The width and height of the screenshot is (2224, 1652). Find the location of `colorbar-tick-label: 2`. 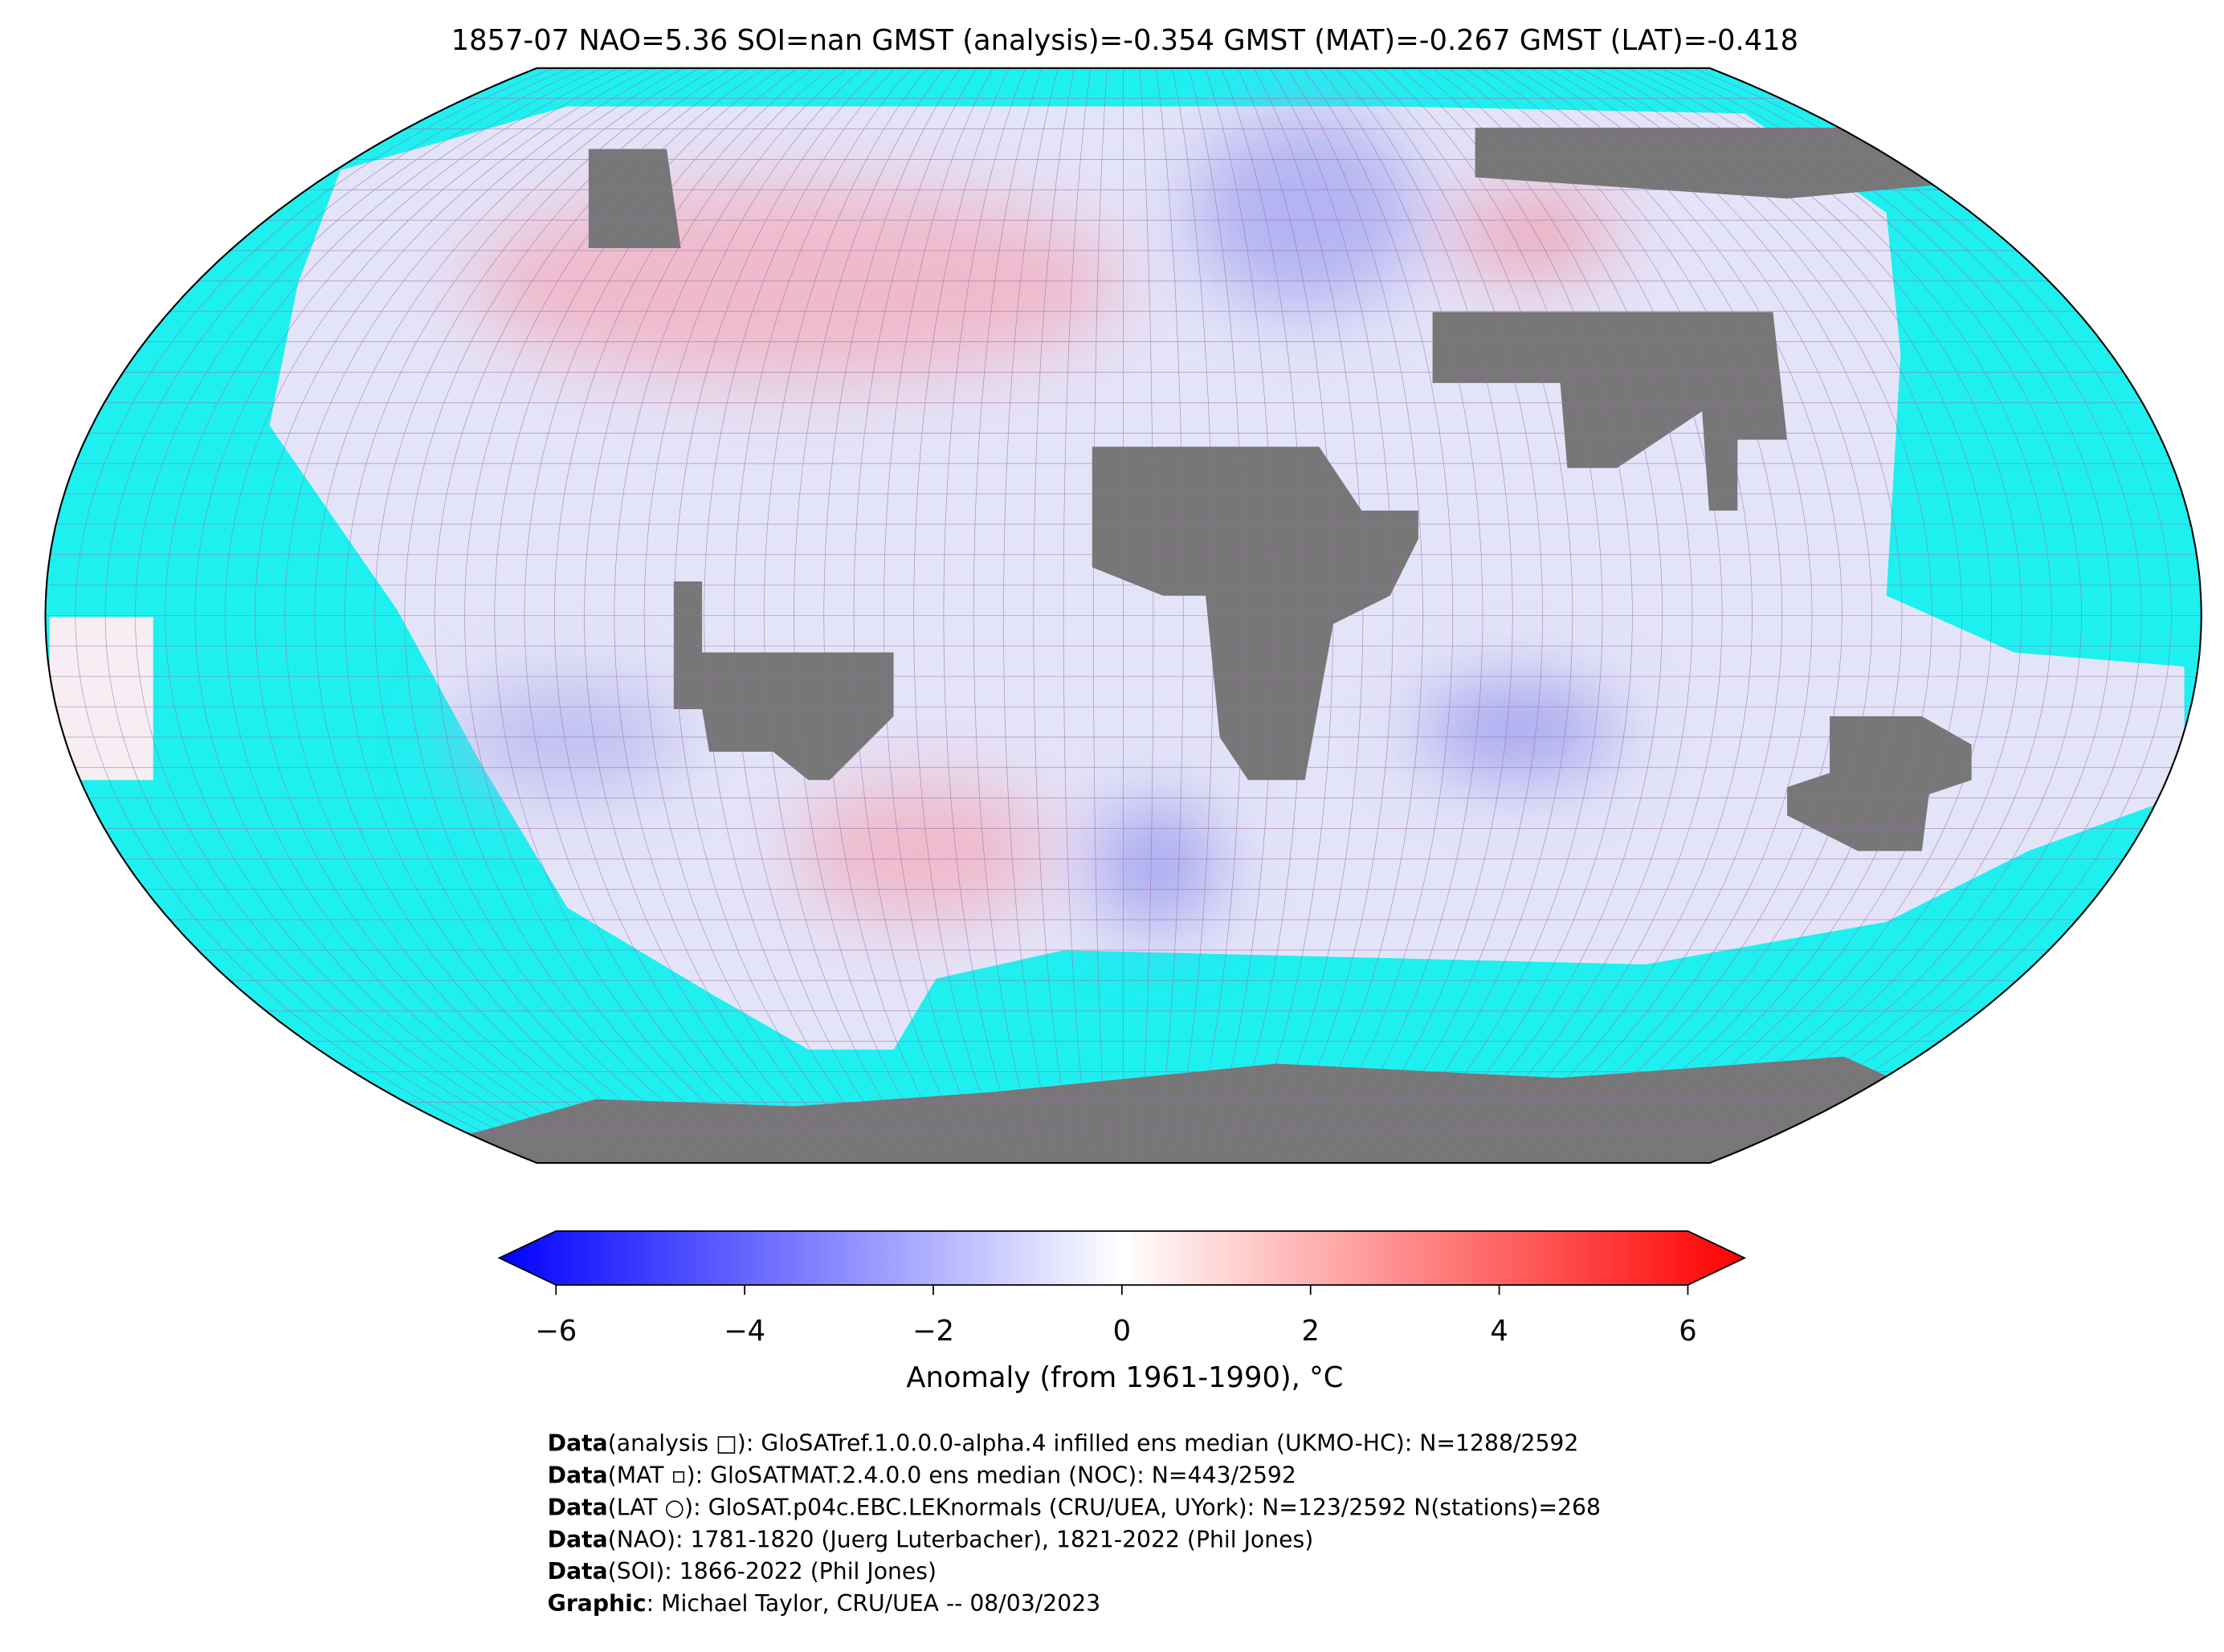

colorbar-tick-label: 2 is located at coordinates (1310, 1331).